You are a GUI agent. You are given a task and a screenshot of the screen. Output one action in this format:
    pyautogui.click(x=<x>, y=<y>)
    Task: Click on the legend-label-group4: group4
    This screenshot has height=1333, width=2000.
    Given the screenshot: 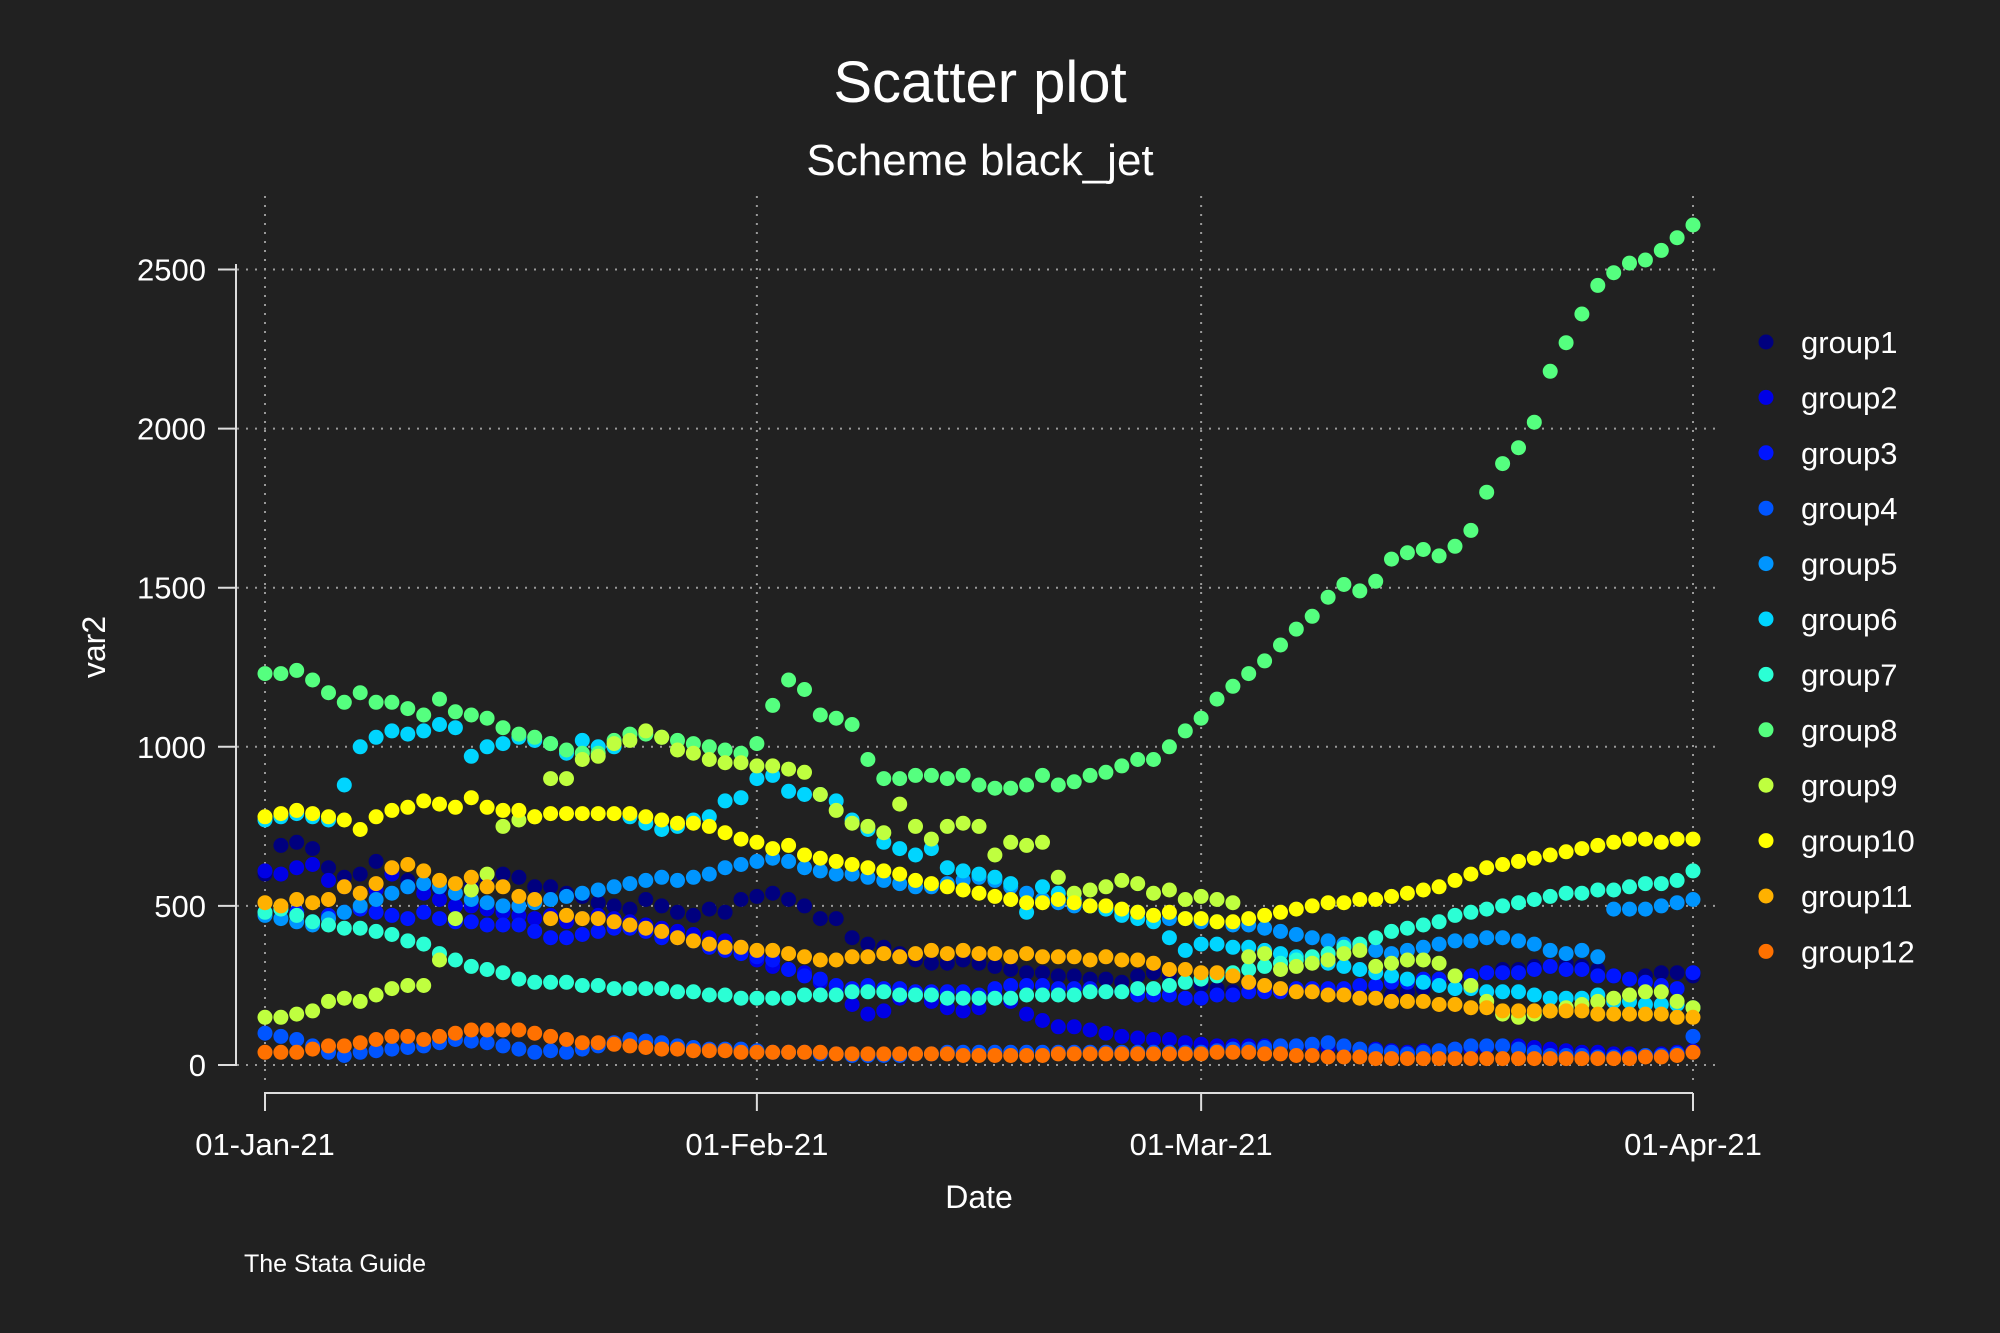 What is the action you would take?
    pyautogui.click(x=1849, y=508)
    